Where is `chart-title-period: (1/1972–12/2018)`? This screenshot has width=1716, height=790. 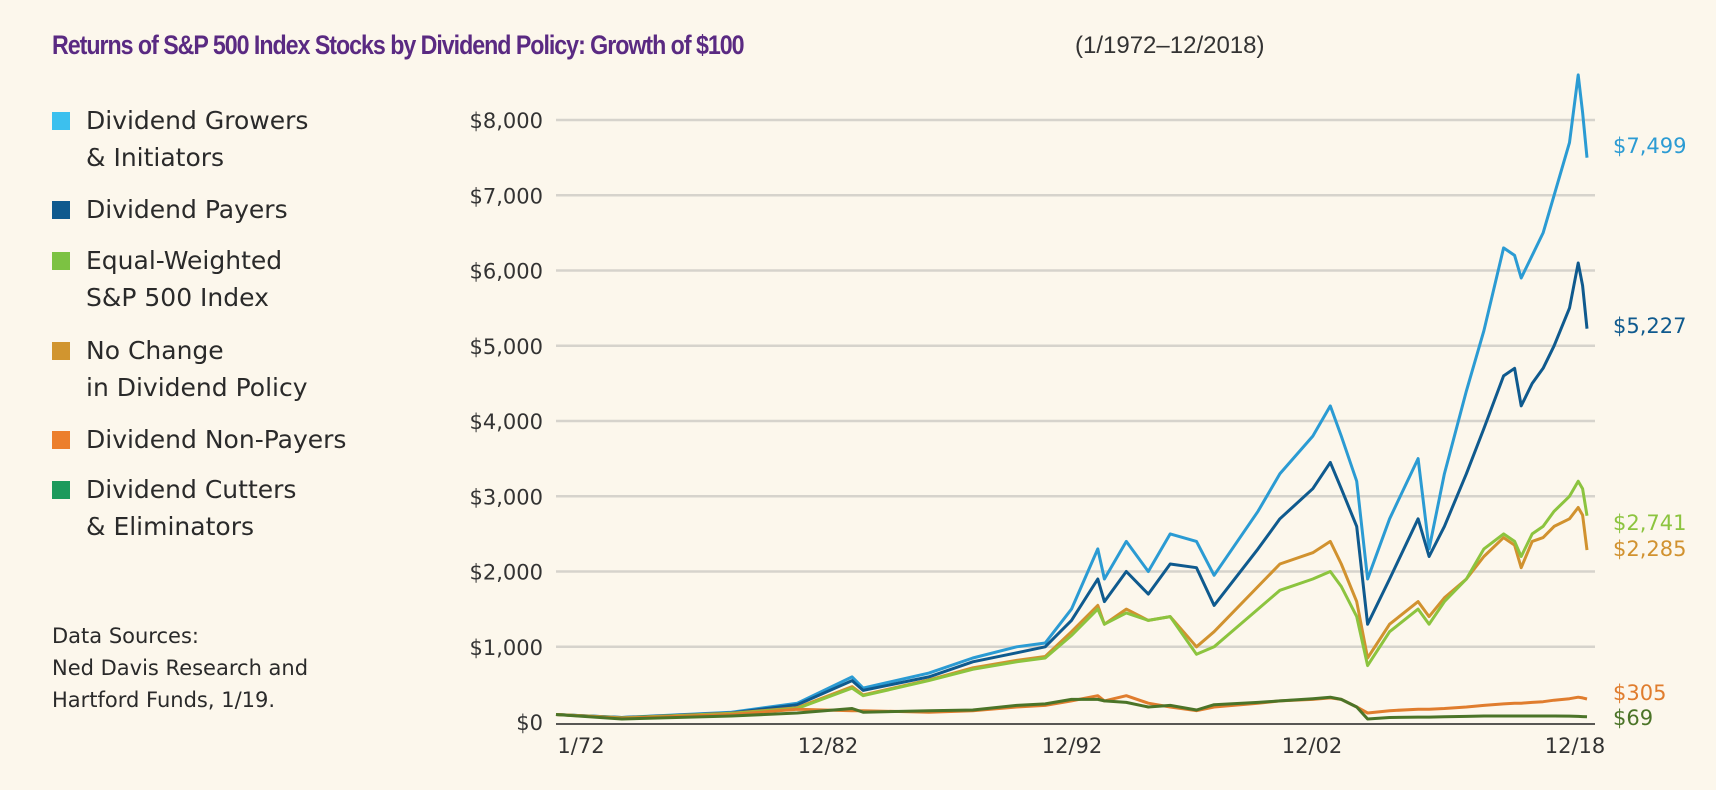
chart-title-period: (1/1972–12/2018) is located at coordinates (1170, 45).